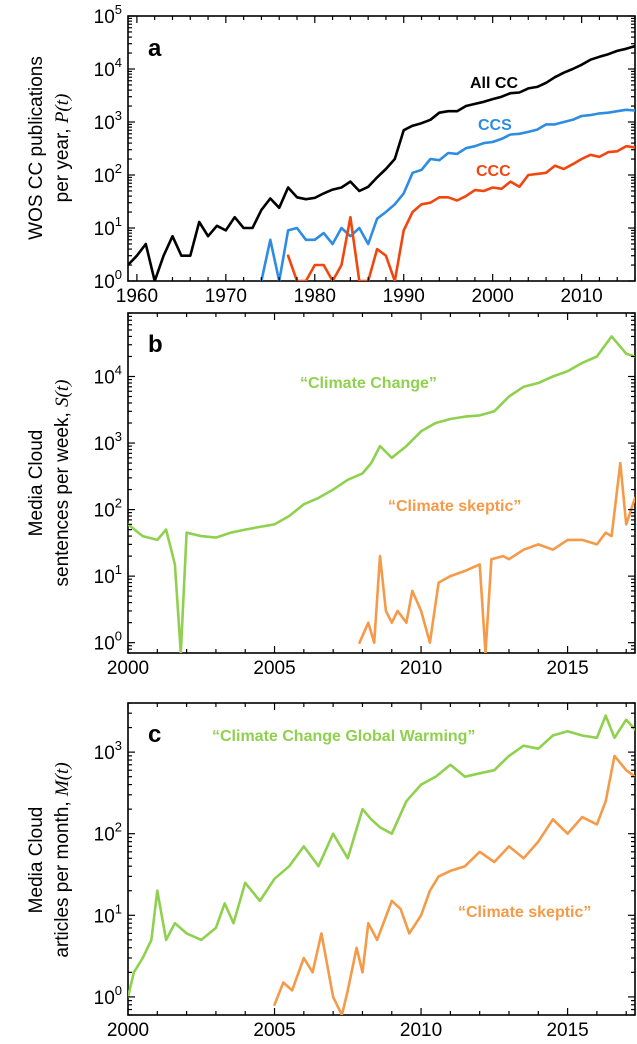 The width and height of the screenshot is (637, 1044). Describe the element at coordinates (62, 109) in the screenshot. I see `panel-a-ylabel-math: P(t)` at that location.